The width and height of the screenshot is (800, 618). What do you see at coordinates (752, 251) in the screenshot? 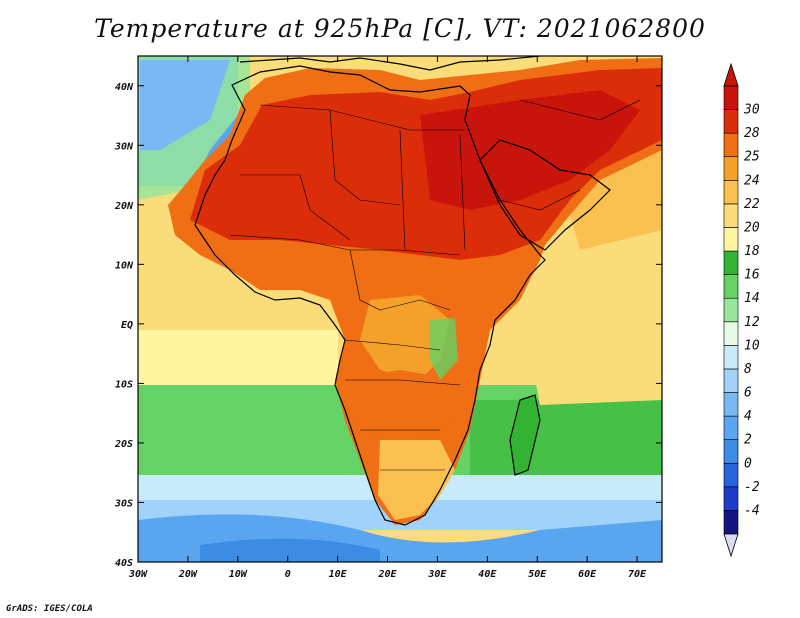
I see `colorbar-label: 18` at bounding box center [752, 251].